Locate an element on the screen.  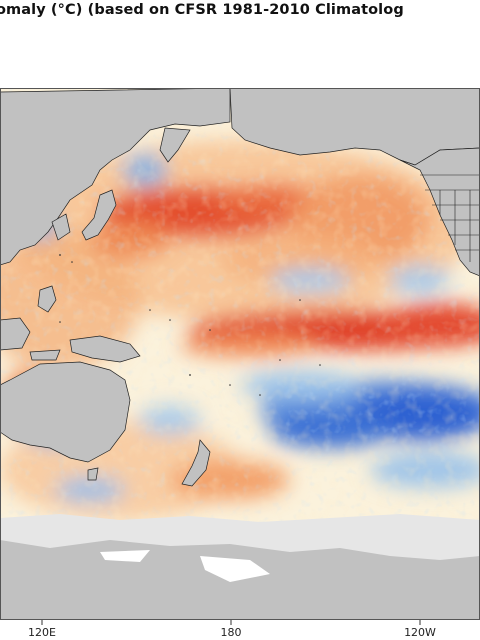
australia is located at coordinates (65, 412).